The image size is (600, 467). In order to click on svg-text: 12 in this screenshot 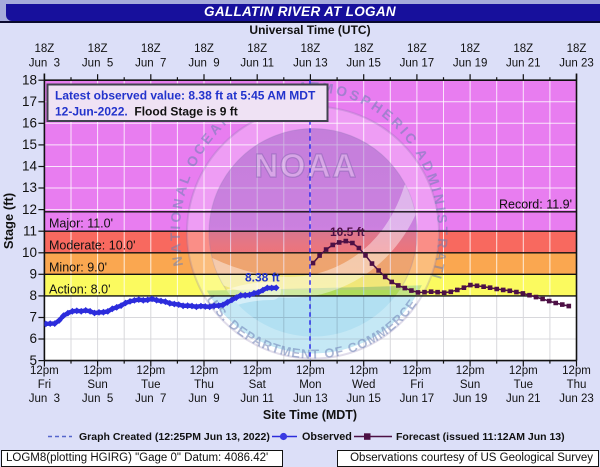, I will do `click(29, 209)`.